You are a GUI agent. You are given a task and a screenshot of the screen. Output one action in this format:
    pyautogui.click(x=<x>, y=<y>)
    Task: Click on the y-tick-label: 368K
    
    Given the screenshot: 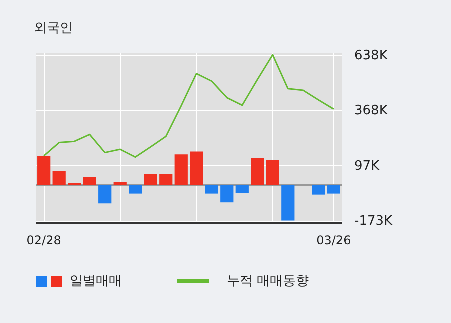 What is the action you would take?
    pyautogui.click(x=371, y=111)
    